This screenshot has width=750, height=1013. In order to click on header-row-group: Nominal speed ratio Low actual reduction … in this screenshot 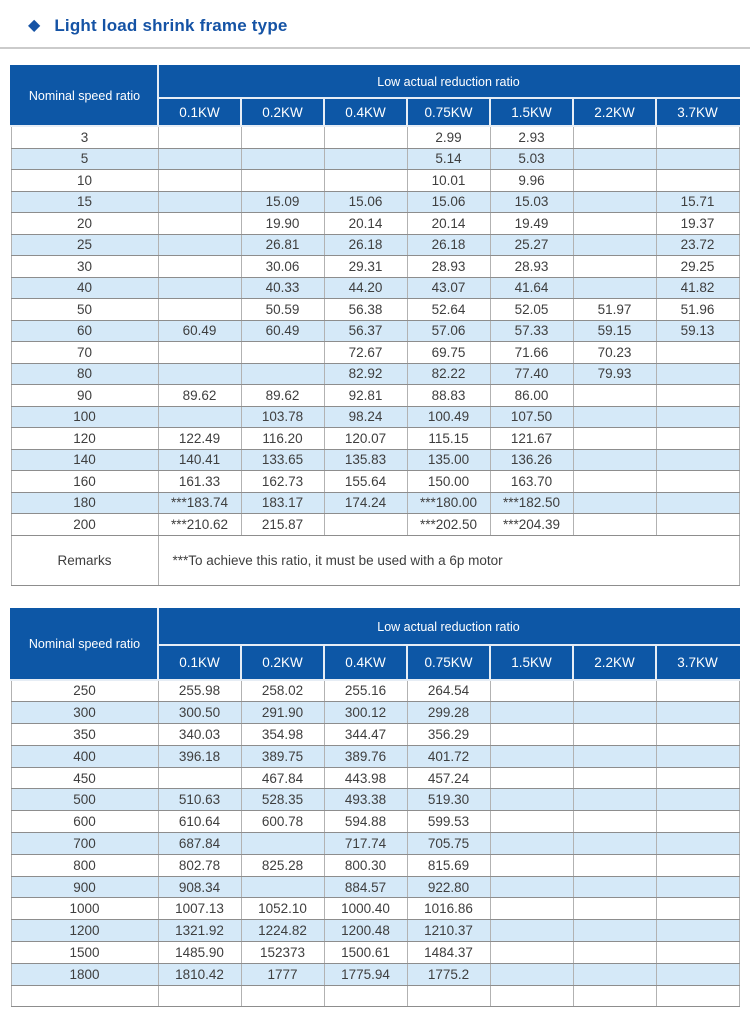, I will do `click(375, 96)`.